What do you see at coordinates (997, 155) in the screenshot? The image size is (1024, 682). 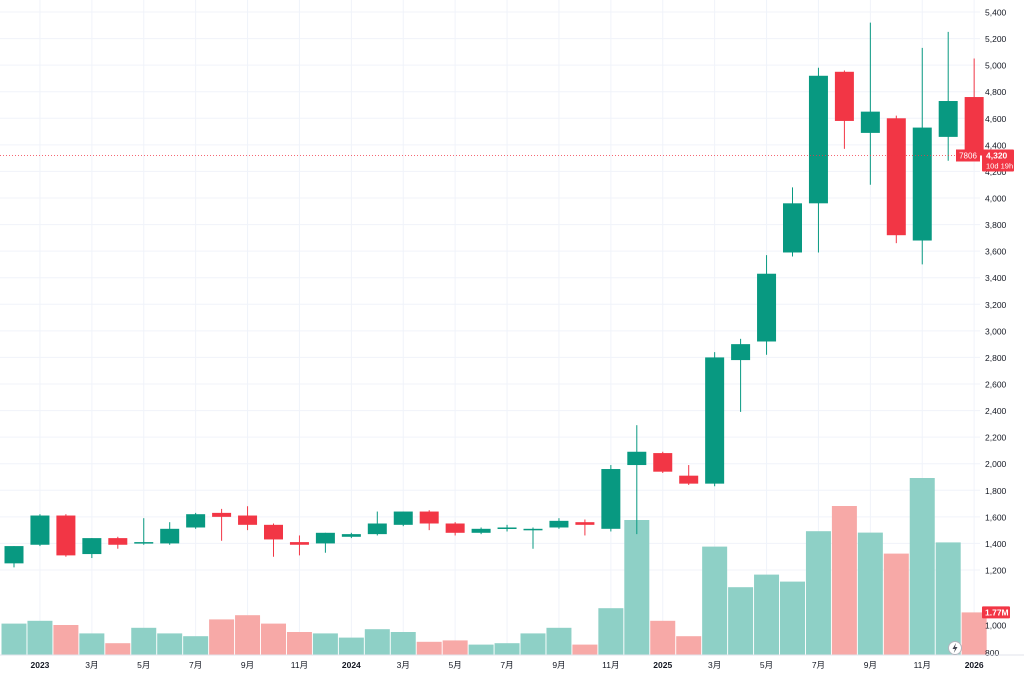 I see `last-price-label: 4,320` at bounding box center [997, 155].